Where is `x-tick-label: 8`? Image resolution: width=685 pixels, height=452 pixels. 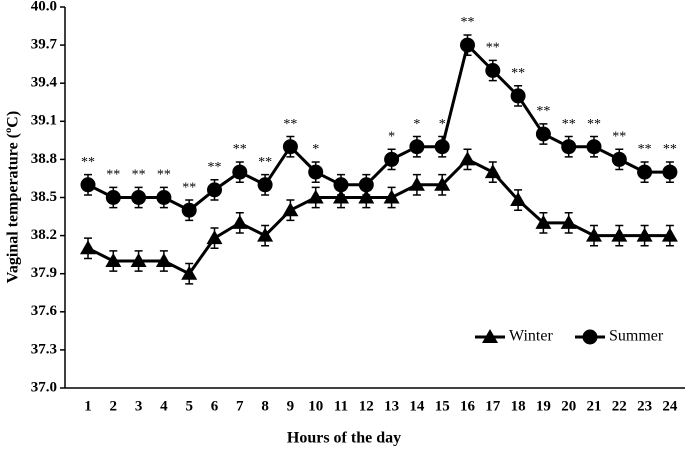 x-tick-label: 8 is located at coordinates (265, 406).